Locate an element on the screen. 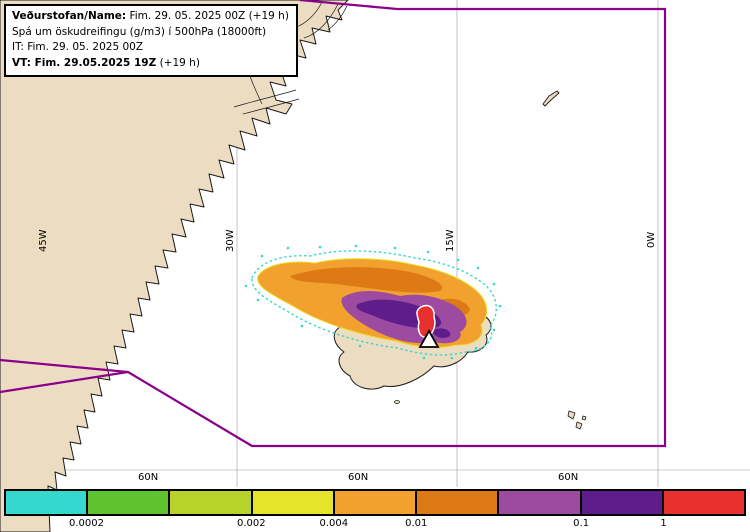 The image size is (750, 532). meridian-label-45w: 45W is located at coordinates (43, 240).